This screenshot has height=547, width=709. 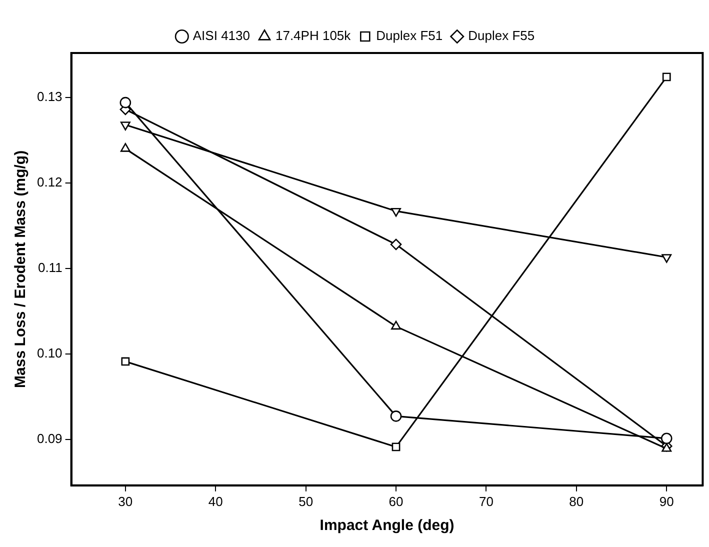 I want to click on x-tick-label: 50, so click(x=306, y=501).